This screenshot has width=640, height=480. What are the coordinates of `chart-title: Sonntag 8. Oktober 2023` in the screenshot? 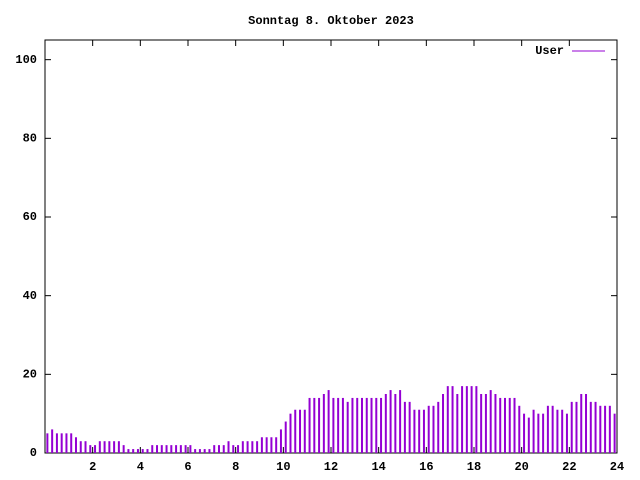 It's located at (331, 21).